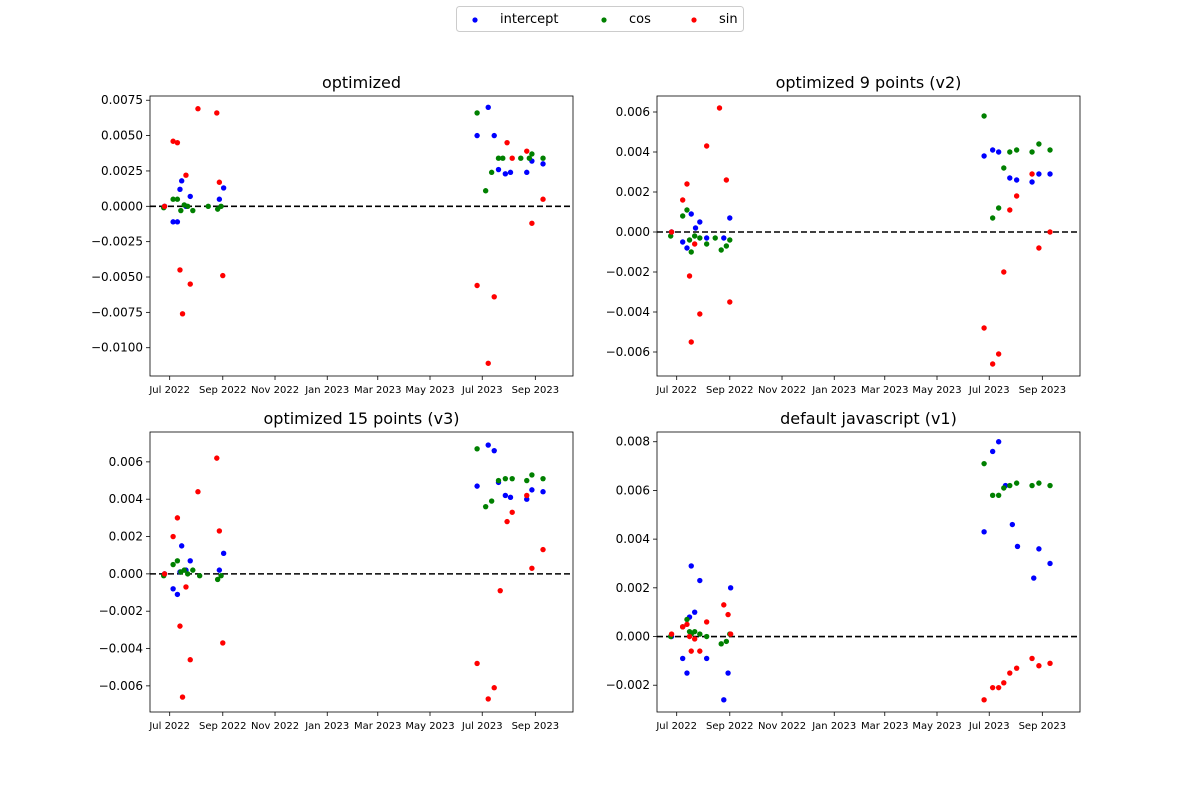  I want to click on y-tick-label: 0.002, so click(126, 537).